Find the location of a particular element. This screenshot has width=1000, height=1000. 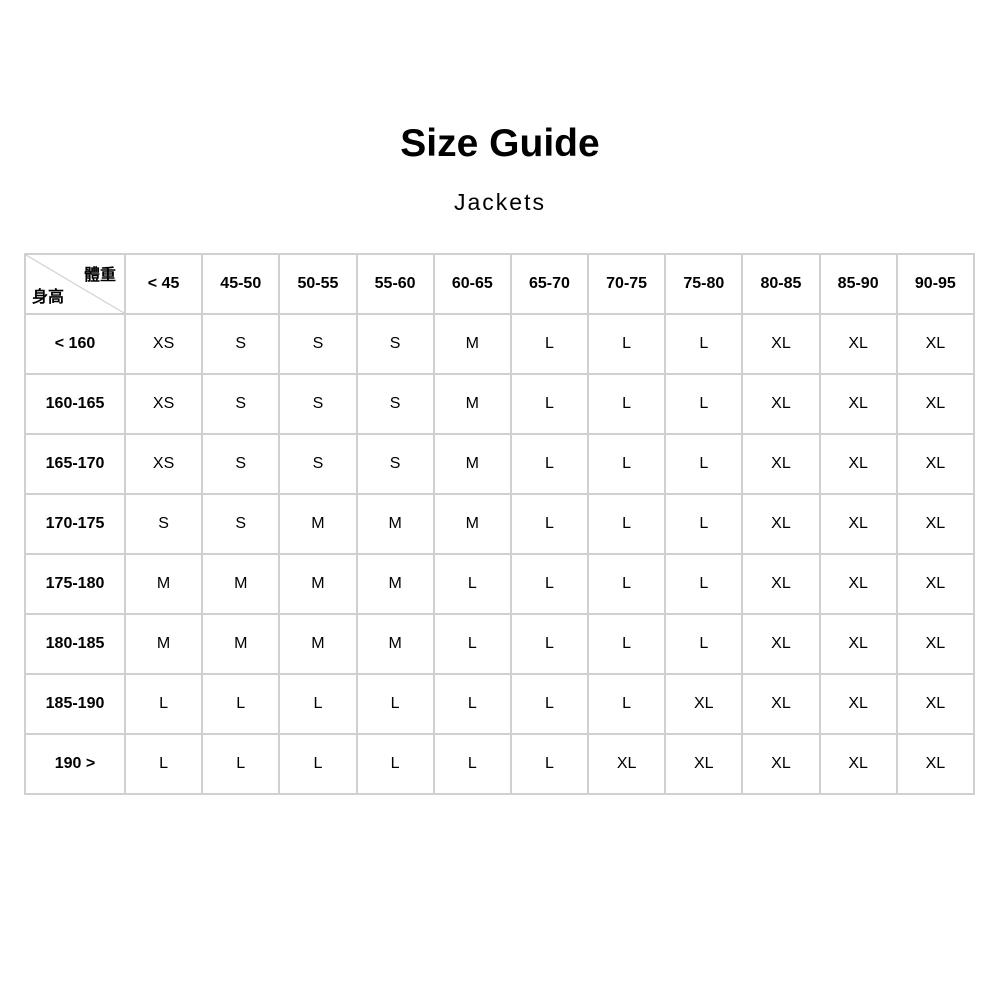

table-row: 175-180 M M M M L L L L XL XL XL is located at coordinates (500, 584).